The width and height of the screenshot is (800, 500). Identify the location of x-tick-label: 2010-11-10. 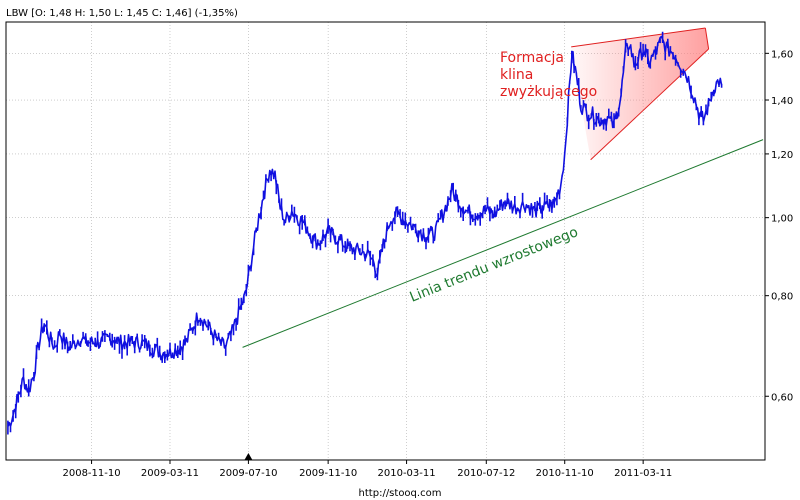
(565, 473).